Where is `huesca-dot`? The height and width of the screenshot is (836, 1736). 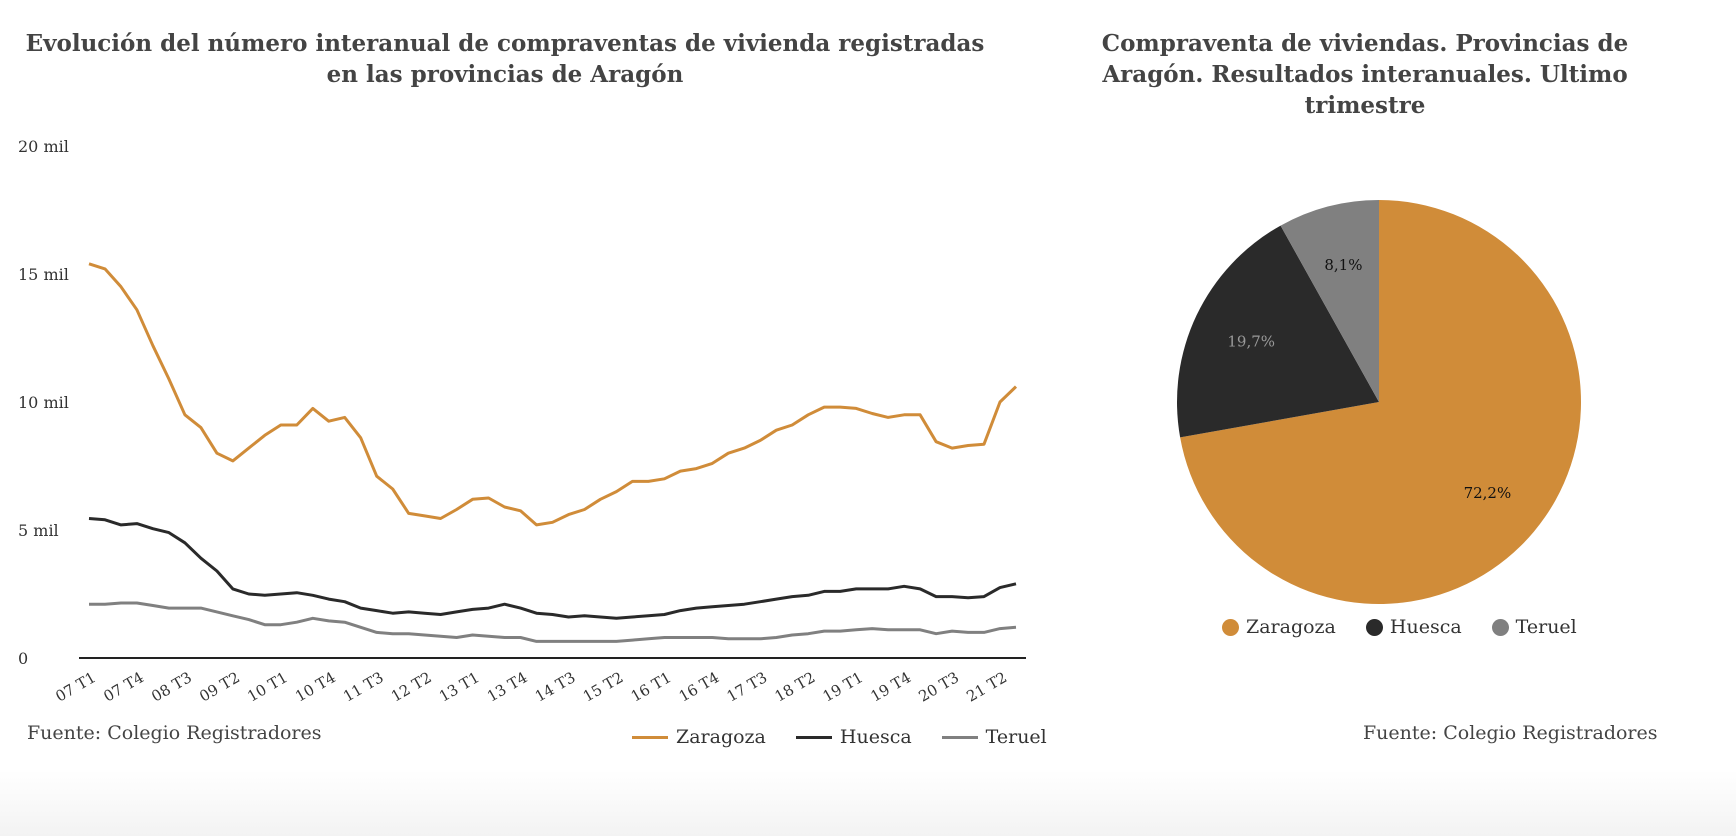 huesca-dot is located at coordinates (1374, 627).